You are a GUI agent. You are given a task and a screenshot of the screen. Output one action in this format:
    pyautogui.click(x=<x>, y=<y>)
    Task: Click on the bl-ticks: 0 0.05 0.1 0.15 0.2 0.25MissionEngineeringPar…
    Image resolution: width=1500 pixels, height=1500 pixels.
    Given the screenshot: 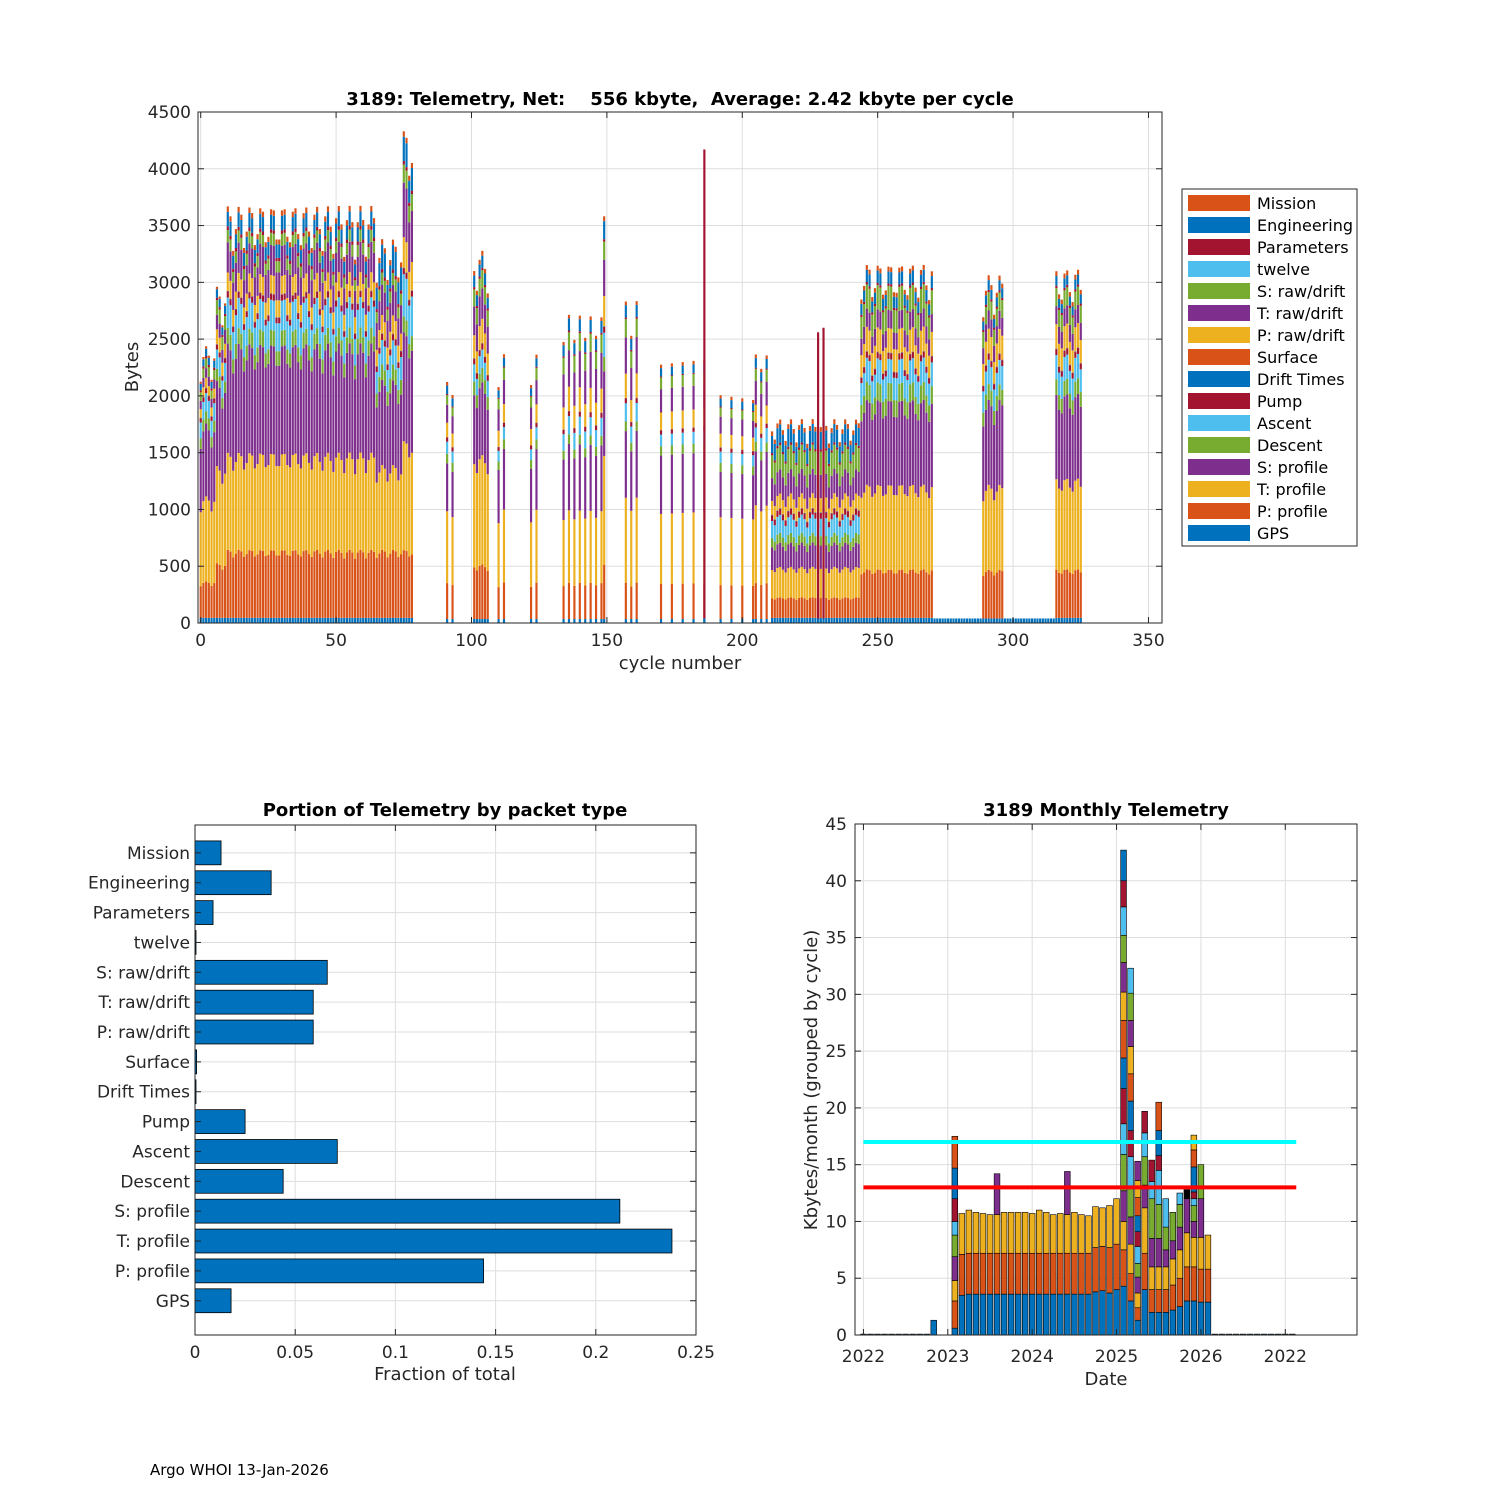 What is the action you would take?
    pyautogui.click(x=401, y=1094)
    